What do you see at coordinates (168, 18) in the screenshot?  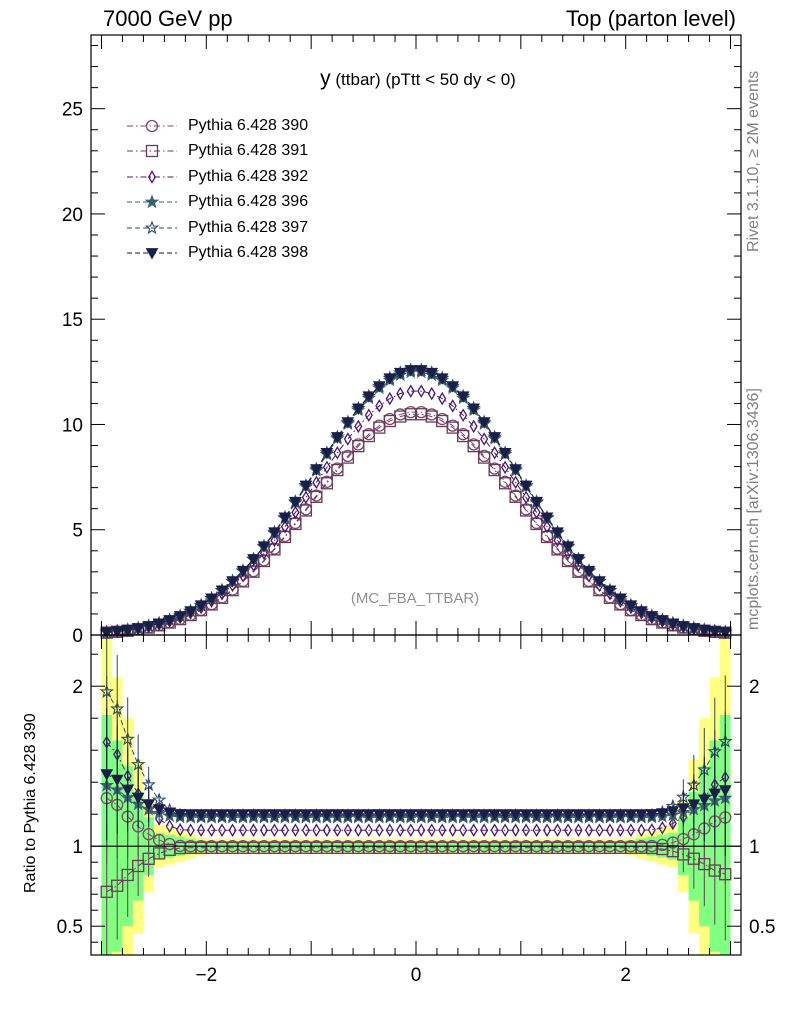 I see `header-left-label: 7000 GeV pp` at bounding box center [168, 18].